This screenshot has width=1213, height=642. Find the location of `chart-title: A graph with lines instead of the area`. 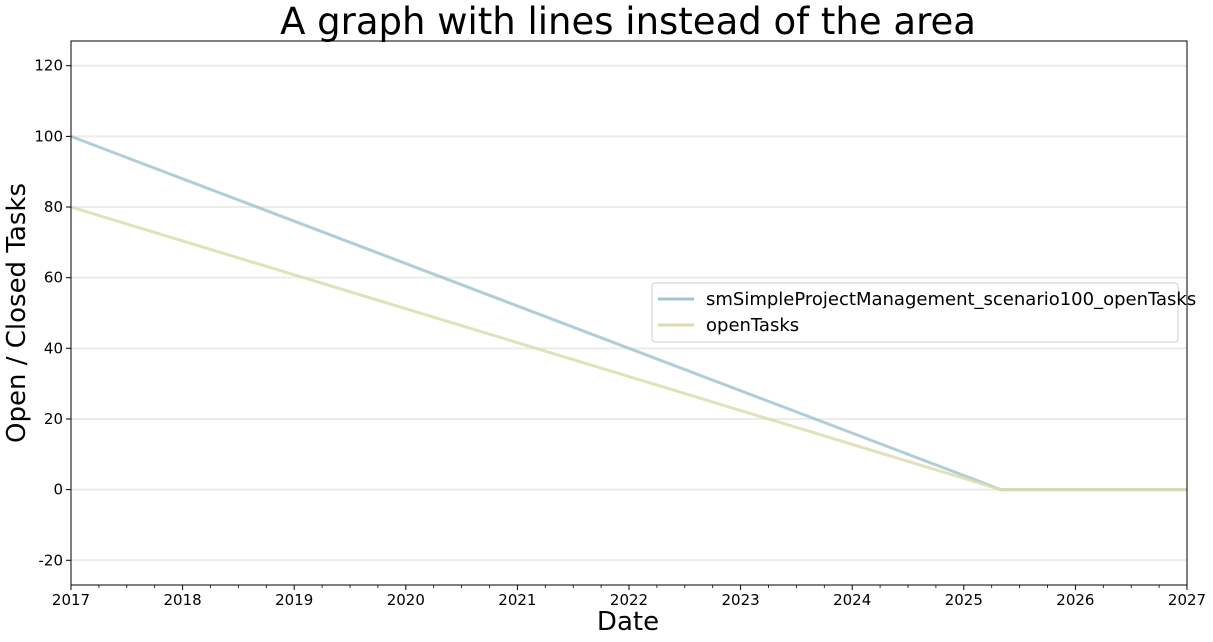

chart-title: A graph with lines instead of the area is located at coordinates (628, 21).